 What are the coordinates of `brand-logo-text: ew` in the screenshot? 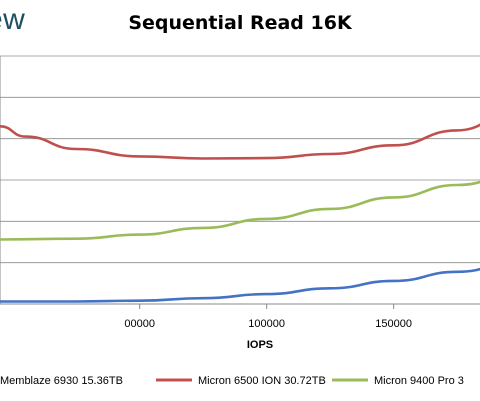 It's located at (13, 19).